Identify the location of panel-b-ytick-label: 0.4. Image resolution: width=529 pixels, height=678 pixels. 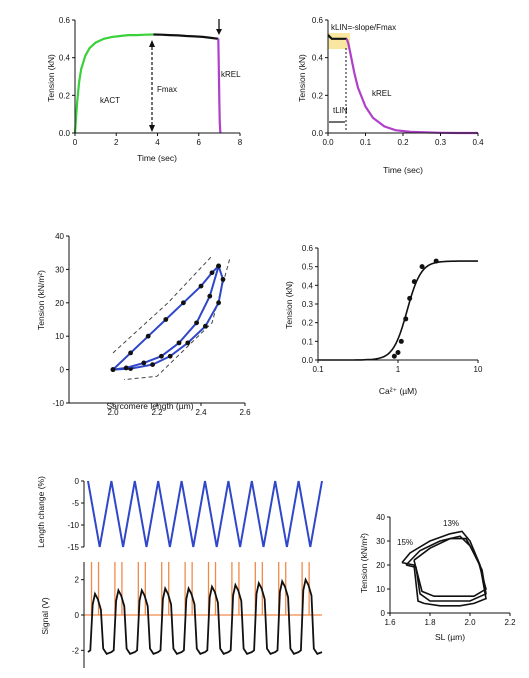
(318, 58).